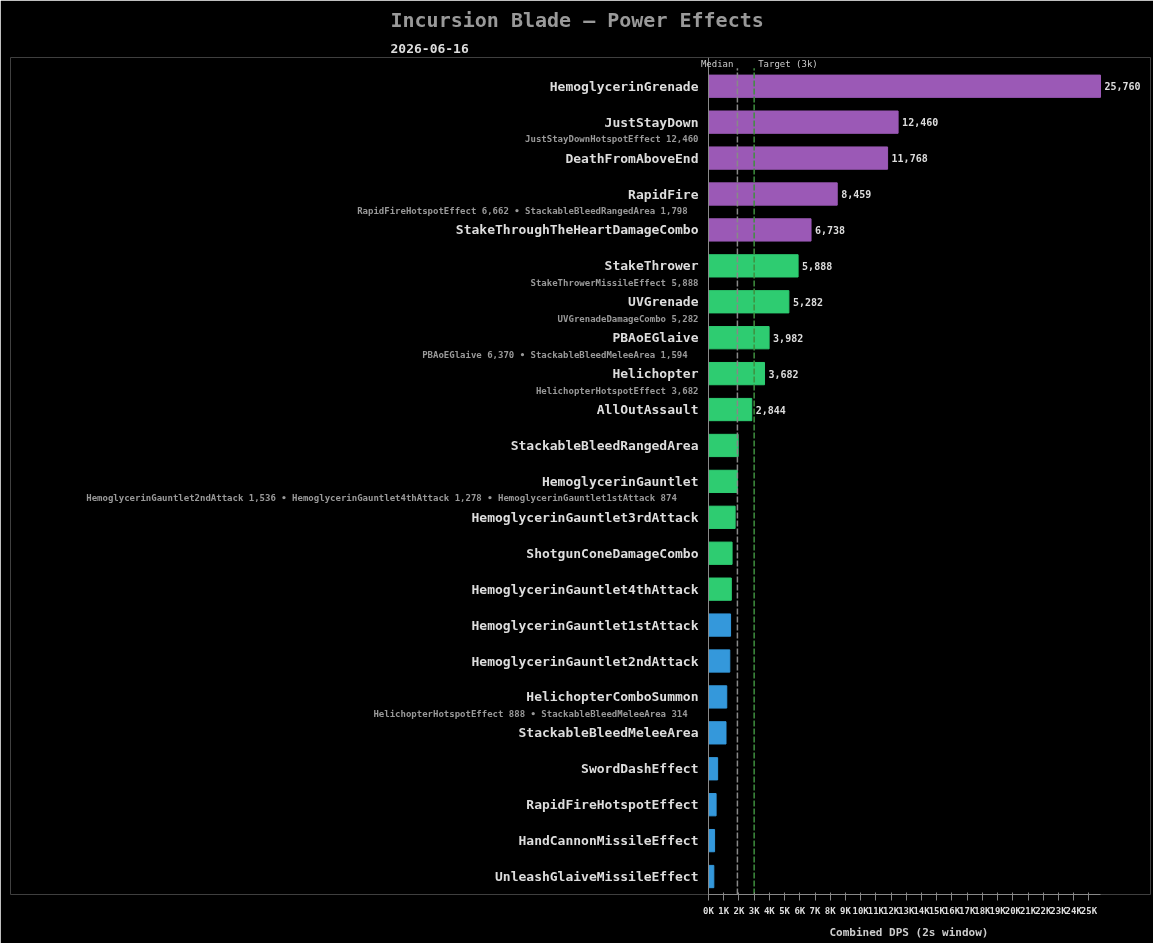 This screenshot has height=943, width=1153. What do you see at coordinates (647, 410) in the screenshot?
I see `y-tick-label: AllOutAssault` at bounding box center [647, 410].